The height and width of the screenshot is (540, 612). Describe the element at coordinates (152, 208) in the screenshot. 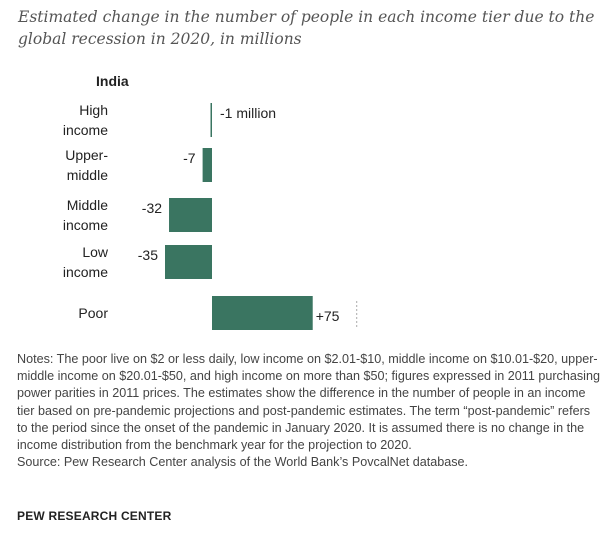

I see `value-label-2: -32` at that location.